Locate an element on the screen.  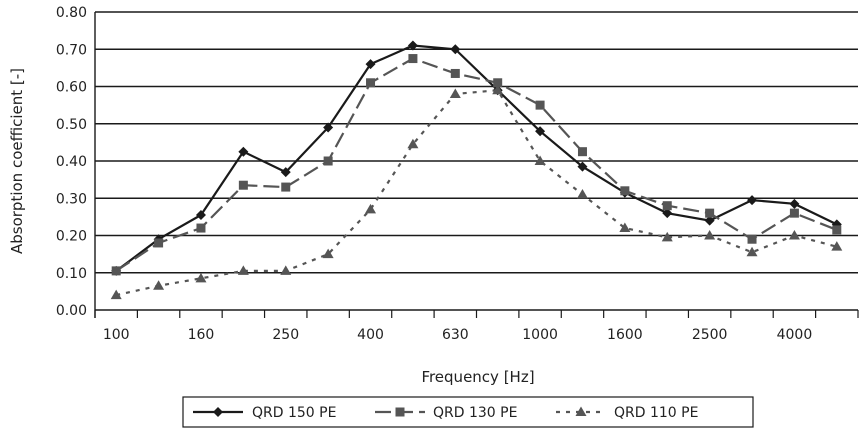
y-tick-label: 0.10 is located at coordinates (71, 274).